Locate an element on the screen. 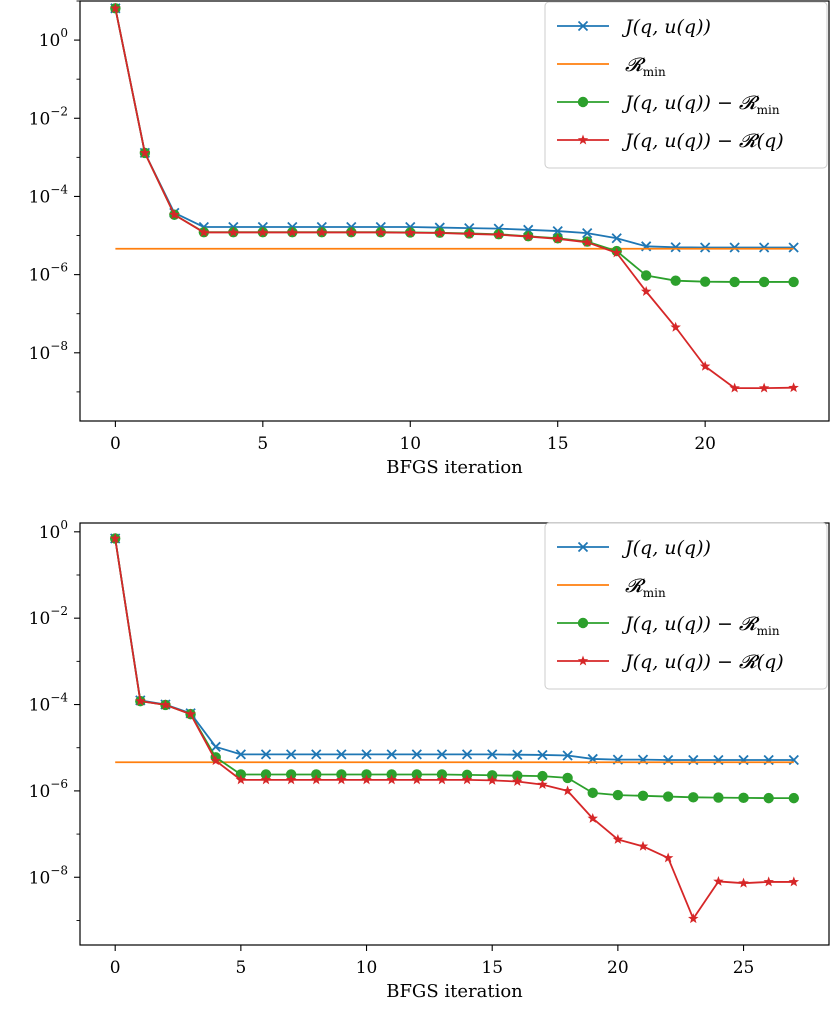  x-tick-label: 15 is located at coordinates (558, 444).